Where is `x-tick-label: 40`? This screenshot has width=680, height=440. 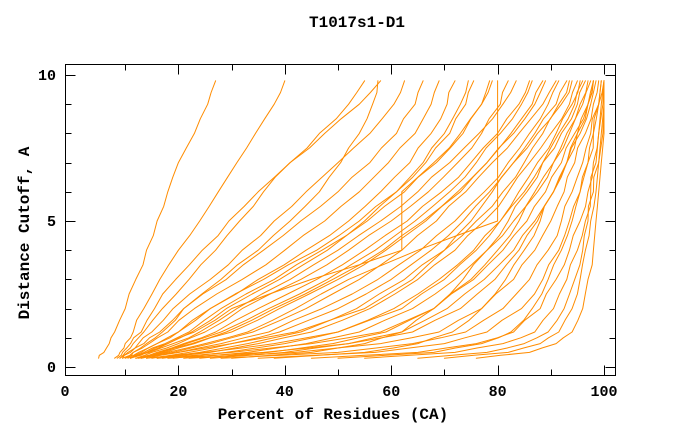 x-tick-label: 40 is located at coordinates (285, 392).